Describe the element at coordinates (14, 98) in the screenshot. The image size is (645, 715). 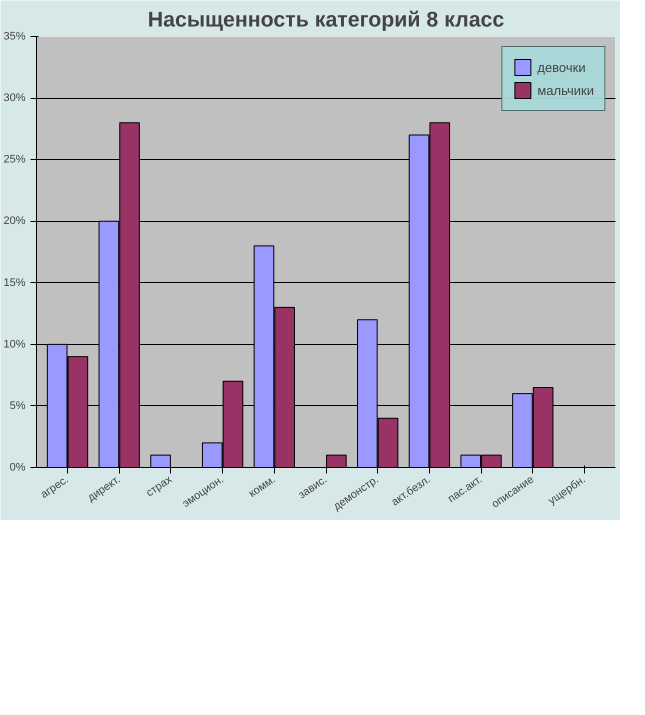
I see `y-tick-label: 30%` at that location.